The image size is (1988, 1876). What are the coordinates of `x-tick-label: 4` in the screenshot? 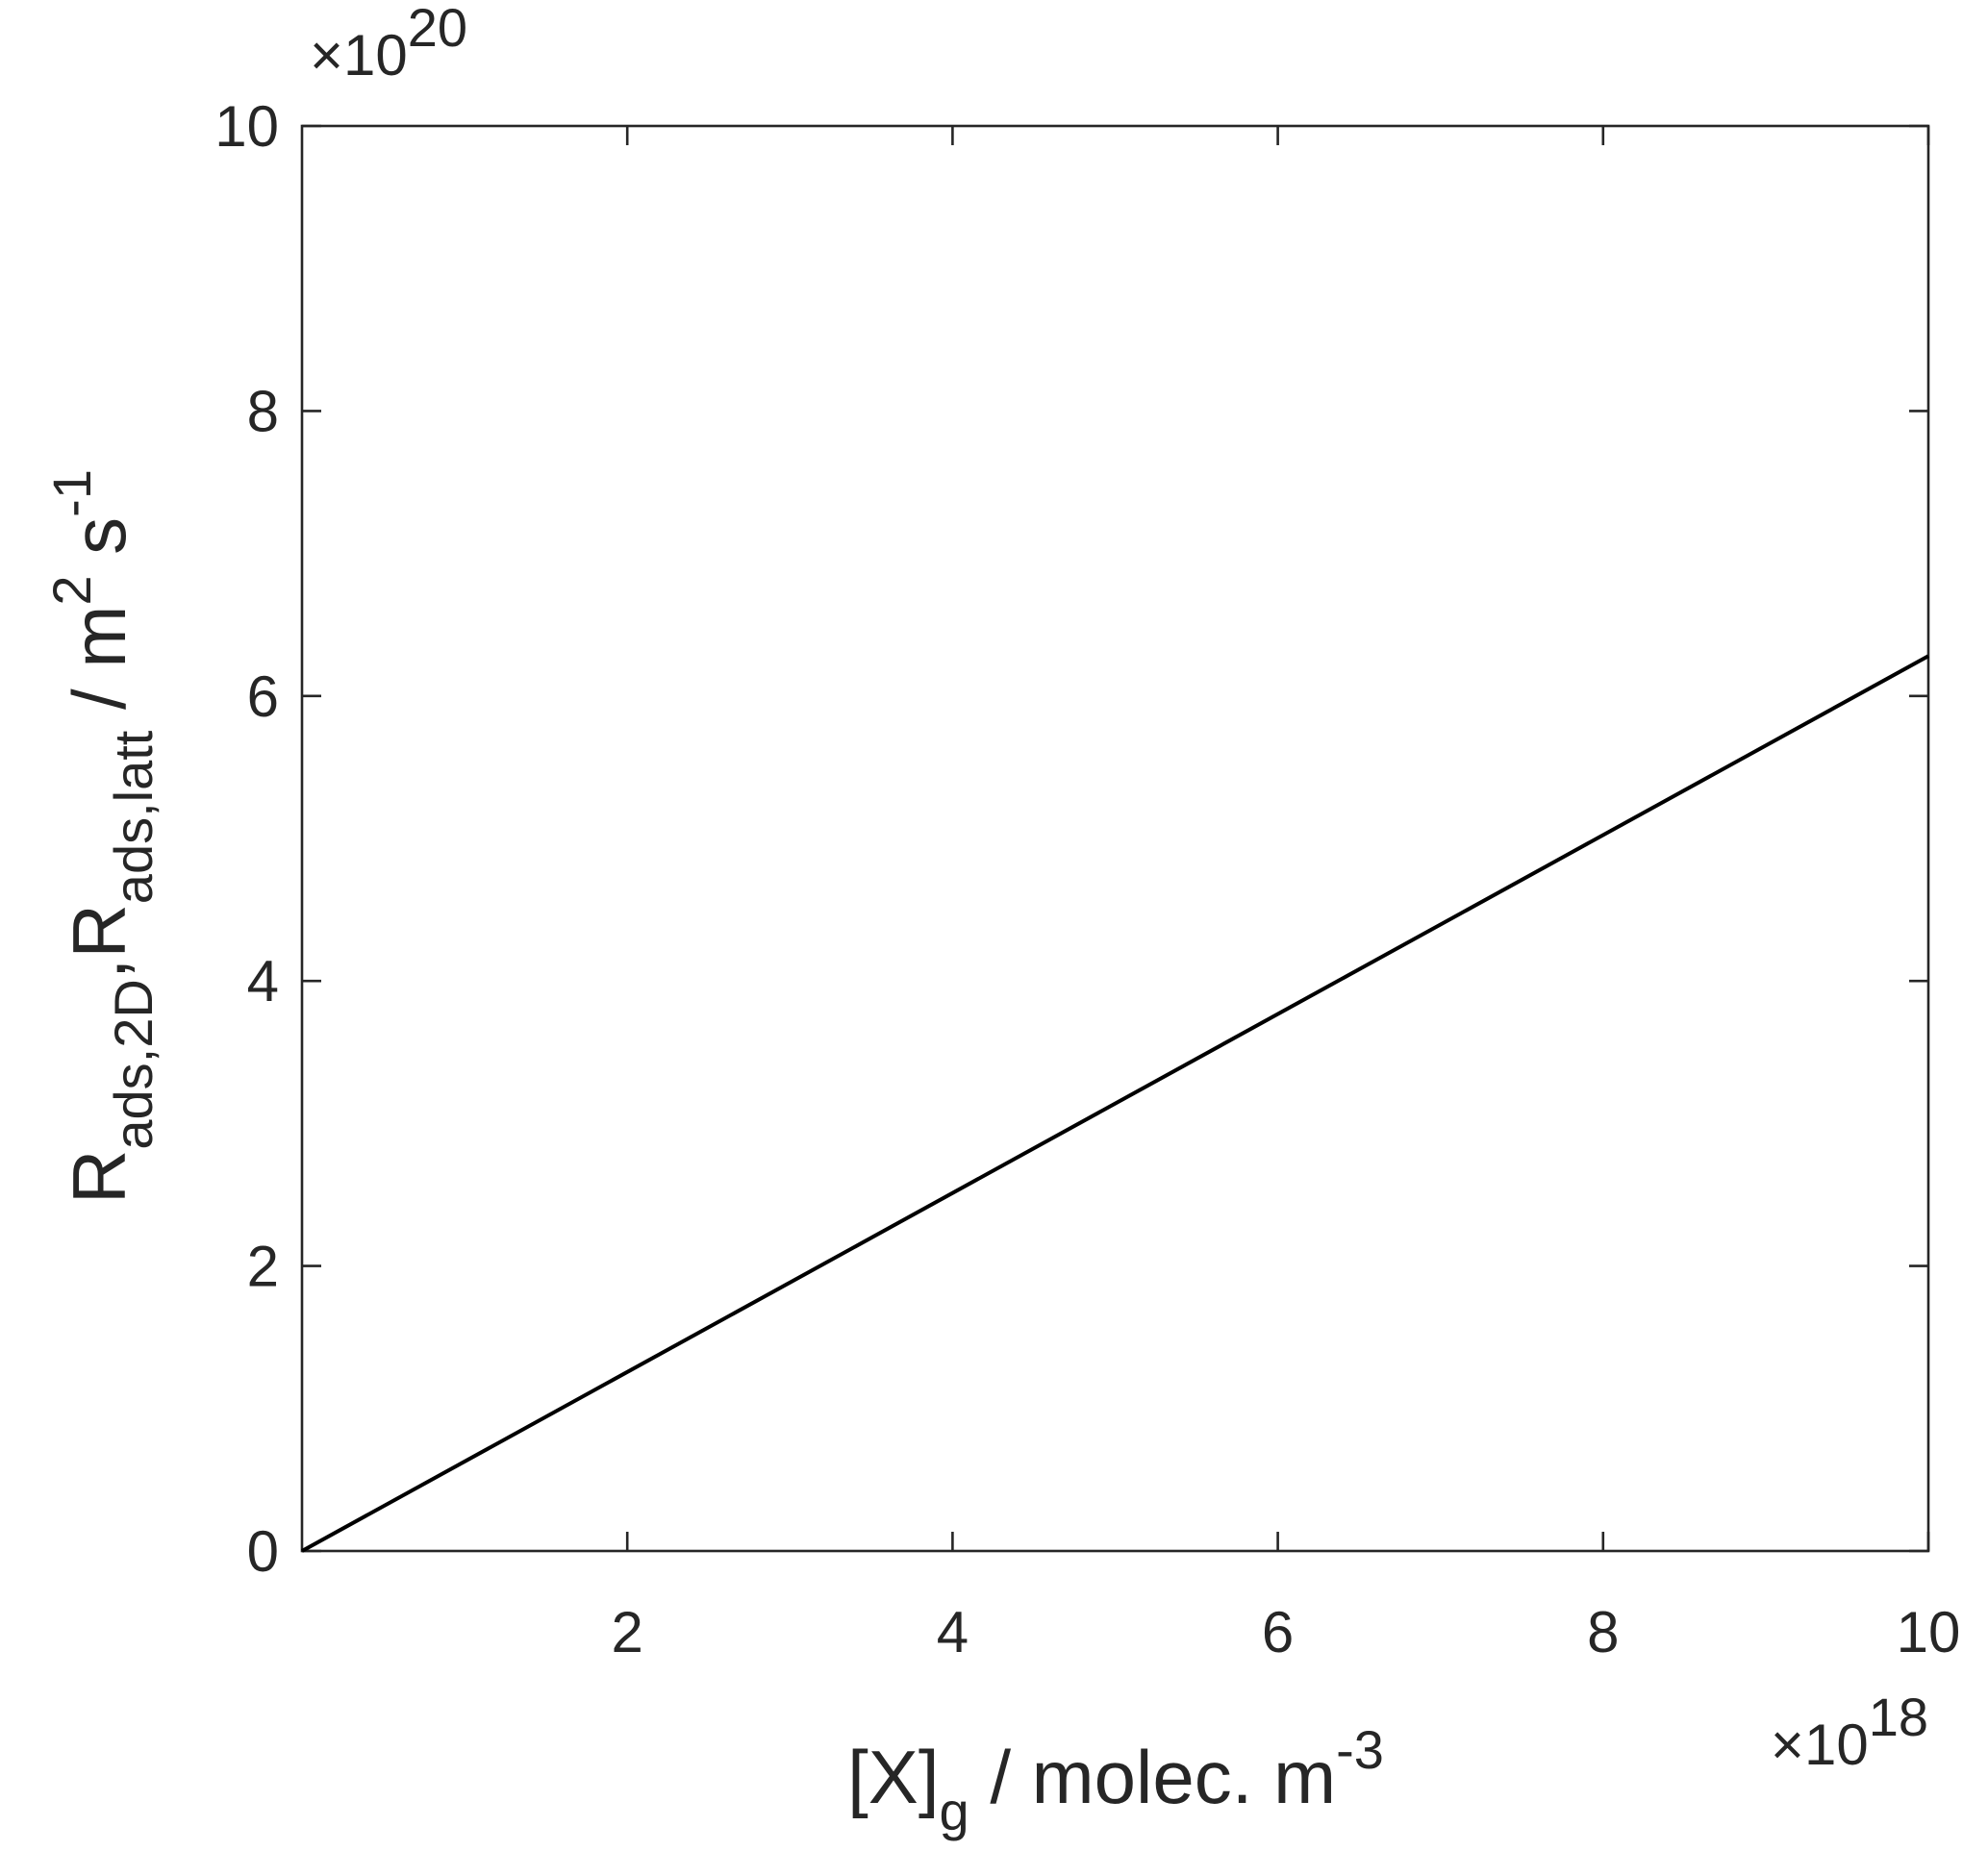 It's located at (953, 1632).